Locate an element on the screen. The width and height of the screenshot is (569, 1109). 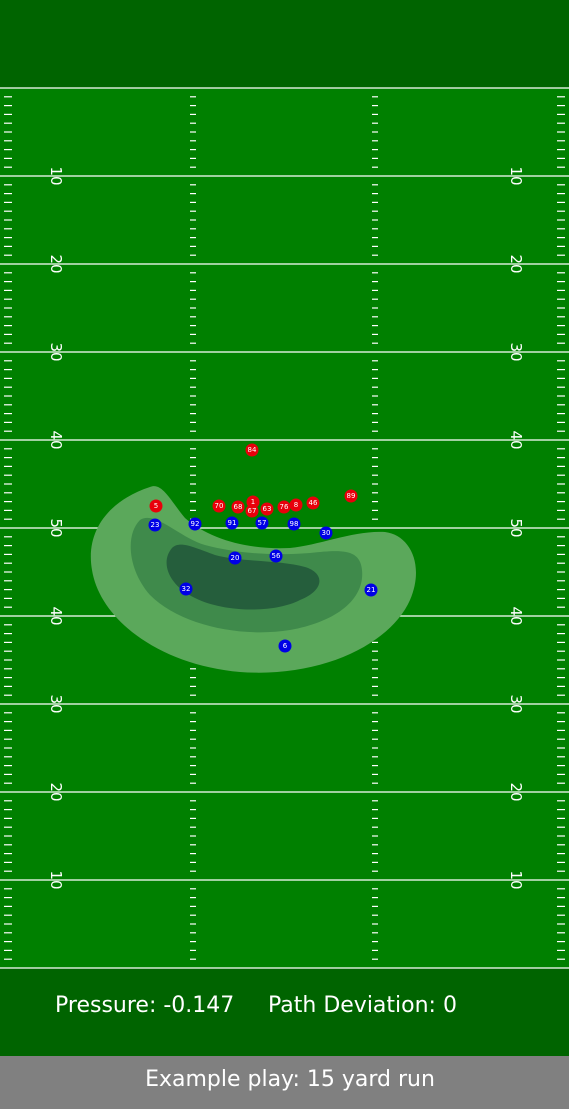
defense-player: 20 is located at coordinates (235, 558).